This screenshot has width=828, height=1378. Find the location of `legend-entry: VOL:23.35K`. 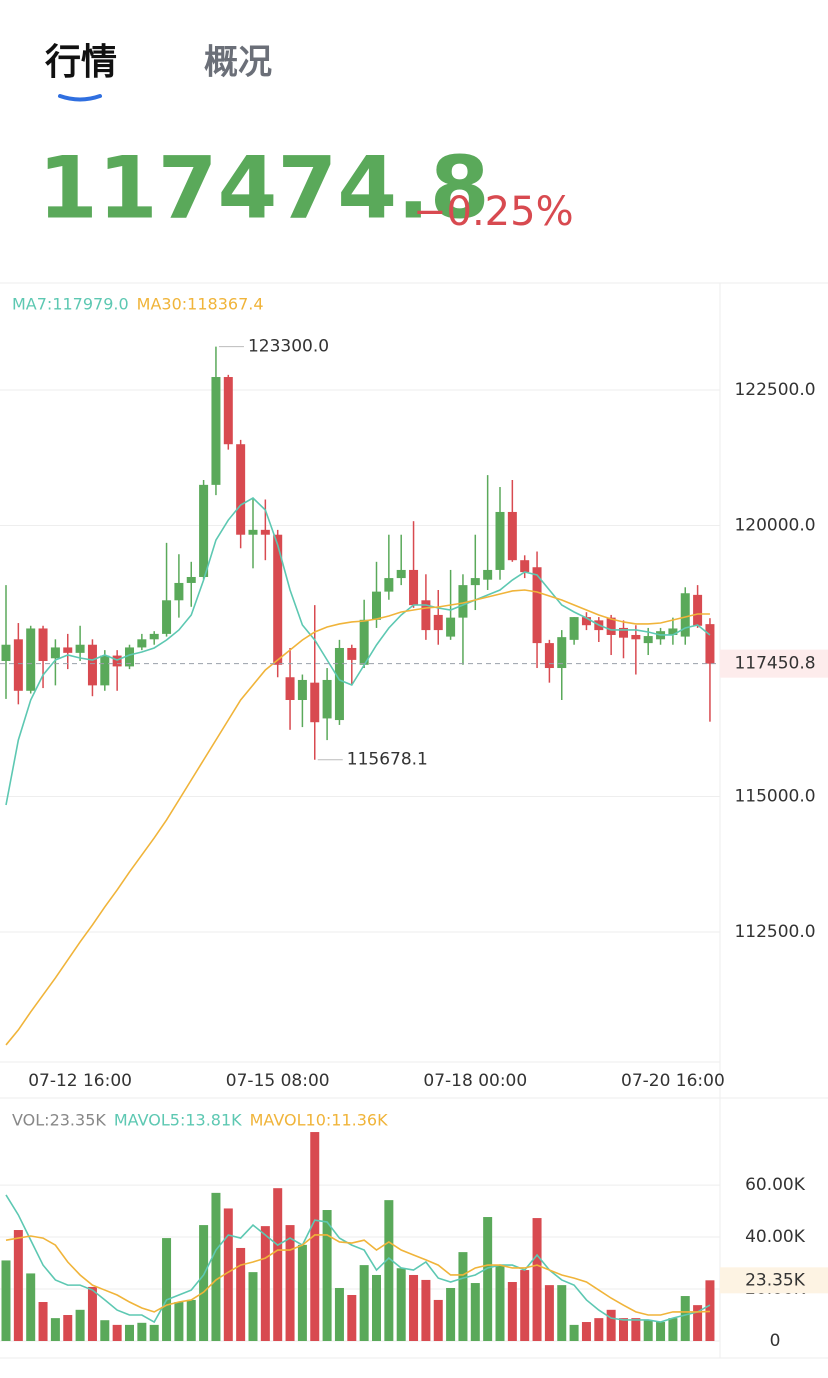

legend-entry: VOL:23.35K is located at coordinates (59, 1120).